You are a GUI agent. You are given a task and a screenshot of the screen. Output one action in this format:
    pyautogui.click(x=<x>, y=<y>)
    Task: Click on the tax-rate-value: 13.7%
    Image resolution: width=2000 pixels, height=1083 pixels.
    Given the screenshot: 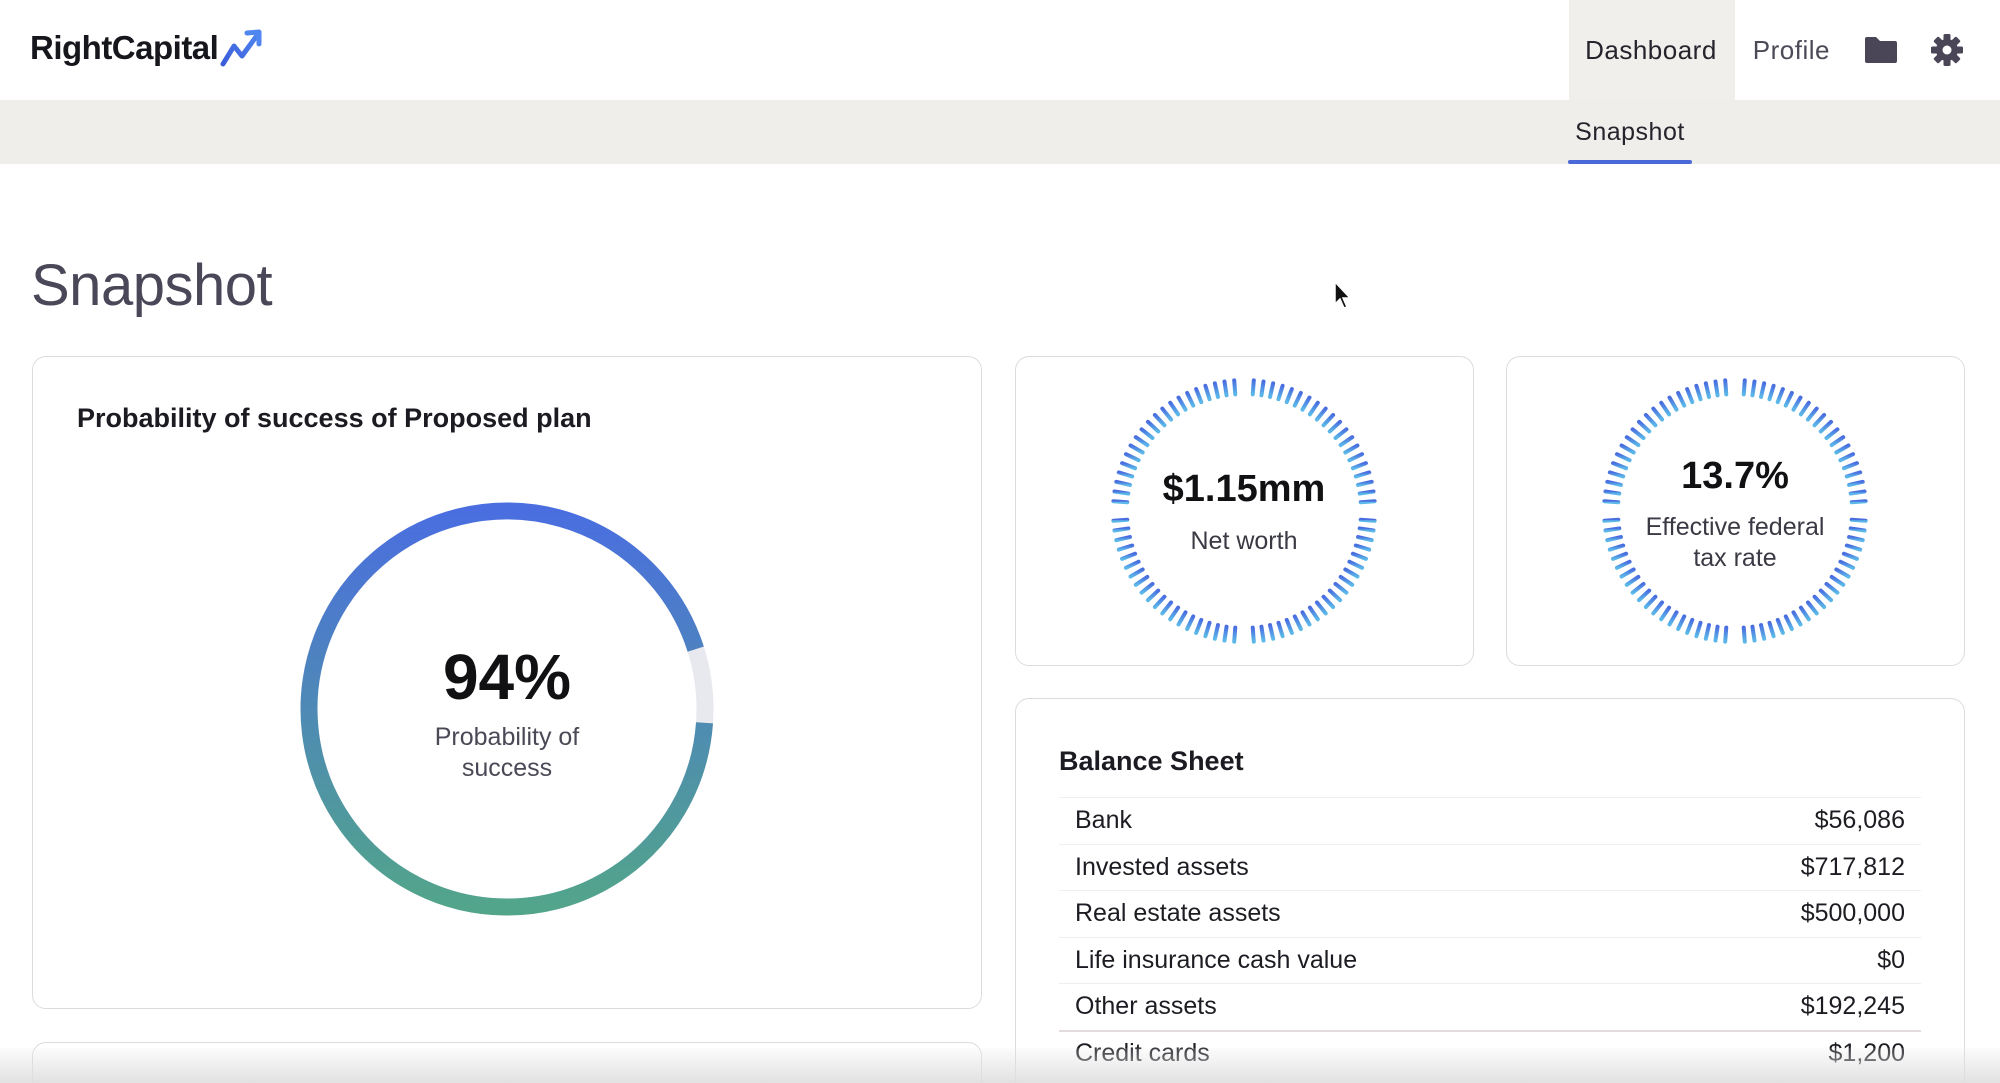 What is the action you would take?
    pyautogui.click(x=1735, y=476)
    